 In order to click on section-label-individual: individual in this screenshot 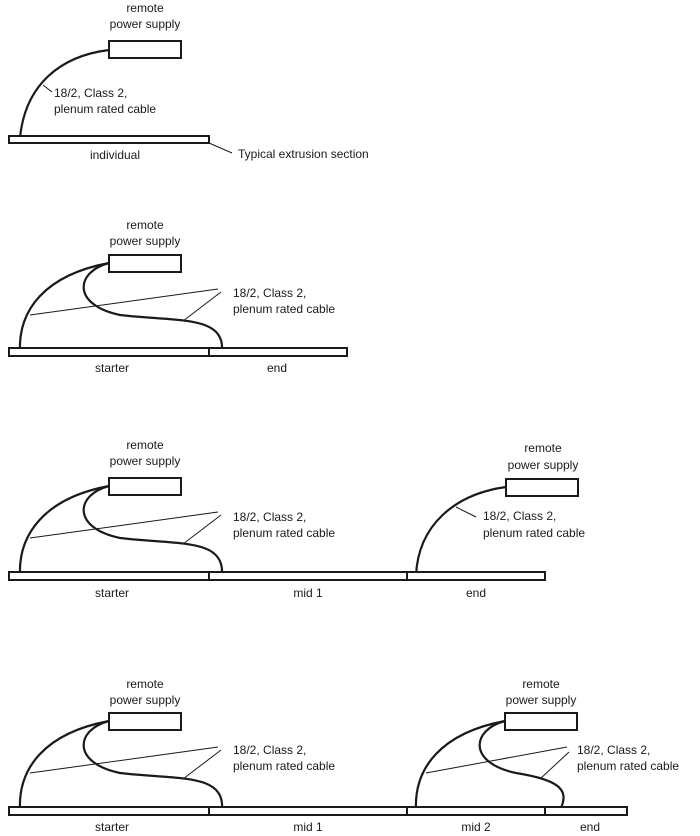, I will do `click(115, 155)`.